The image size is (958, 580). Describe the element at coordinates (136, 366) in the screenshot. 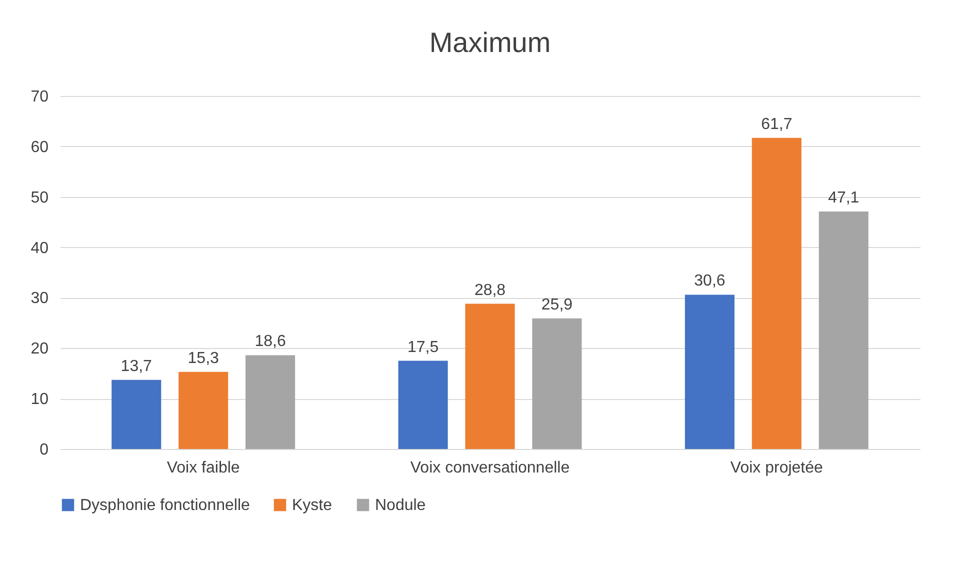

I see `data-label: 13,7` at that location.